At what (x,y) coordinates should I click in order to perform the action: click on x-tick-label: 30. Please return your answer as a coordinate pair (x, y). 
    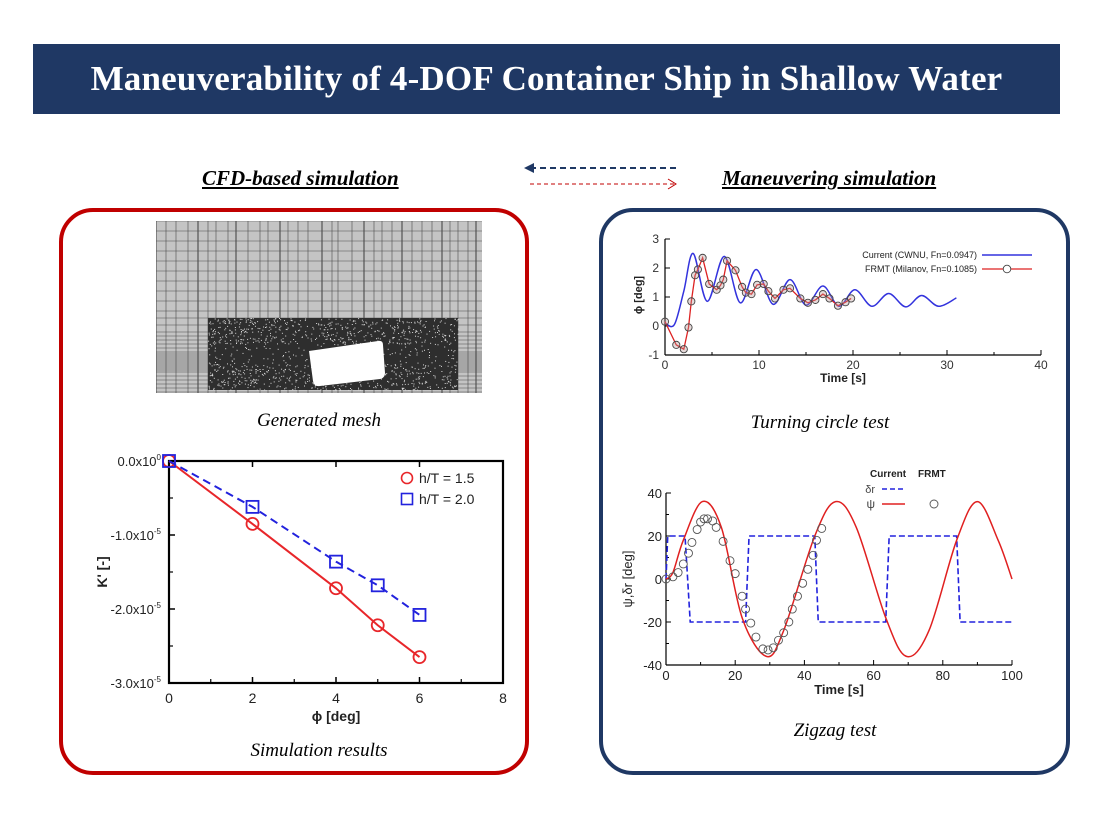
    Looking at the image, I should click on (947, 365).